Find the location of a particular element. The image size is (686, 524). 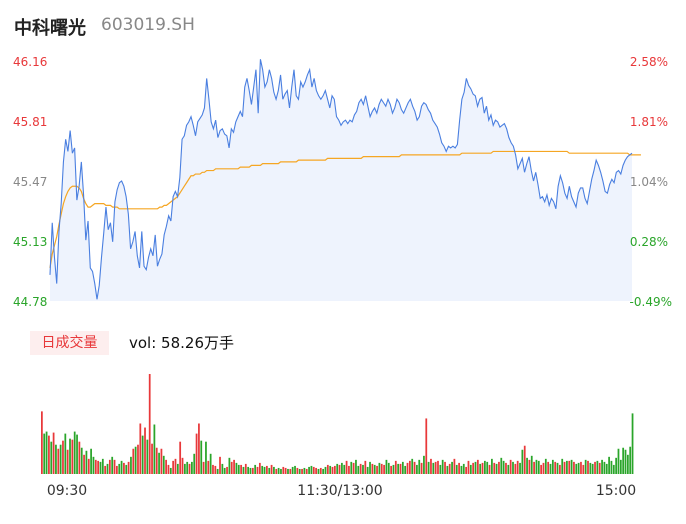

y-tick-right-3: 0.28% is located at coordinates (649, 242).